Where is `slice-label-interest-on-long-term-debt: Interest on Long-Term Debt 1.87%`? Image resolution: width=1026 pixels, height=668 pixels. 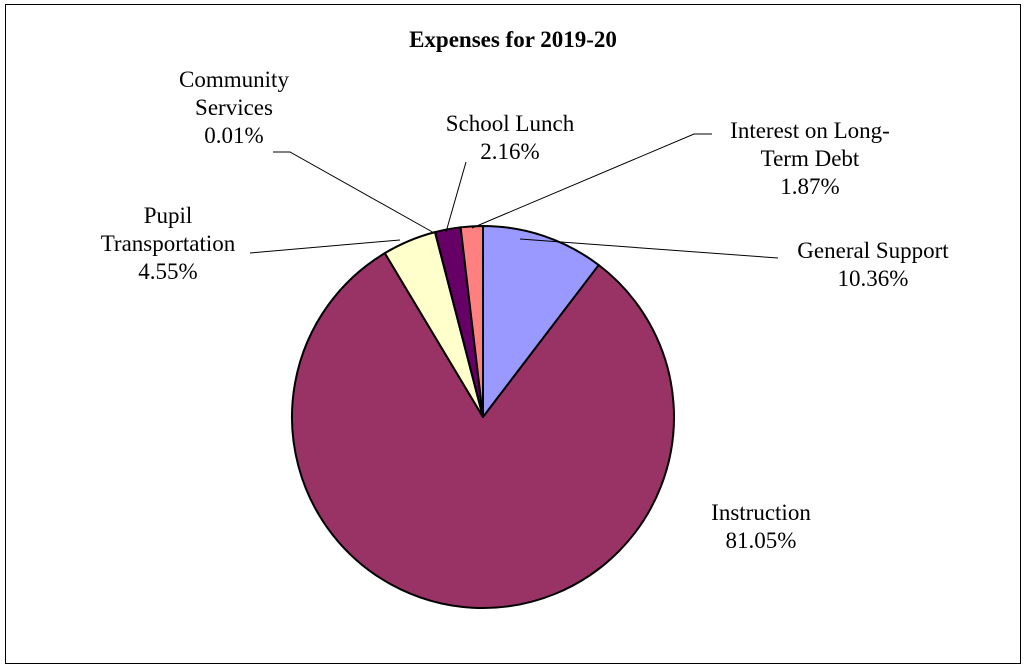 slice-label-interest-on-long-term-debt: Interest on Long-Term Debt 1.87% is located at coordinates (810, 158).